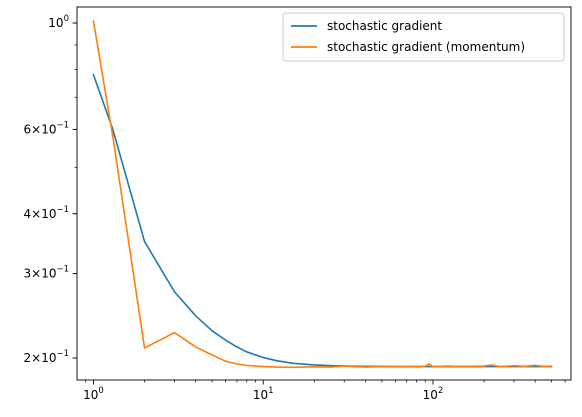 The height and width of the screenshot is (417, 582). What do you see at coordinates (93, 394) in the screenshot?
I see `x-tick-label: 10⁰` at bounding box center [93, 394].